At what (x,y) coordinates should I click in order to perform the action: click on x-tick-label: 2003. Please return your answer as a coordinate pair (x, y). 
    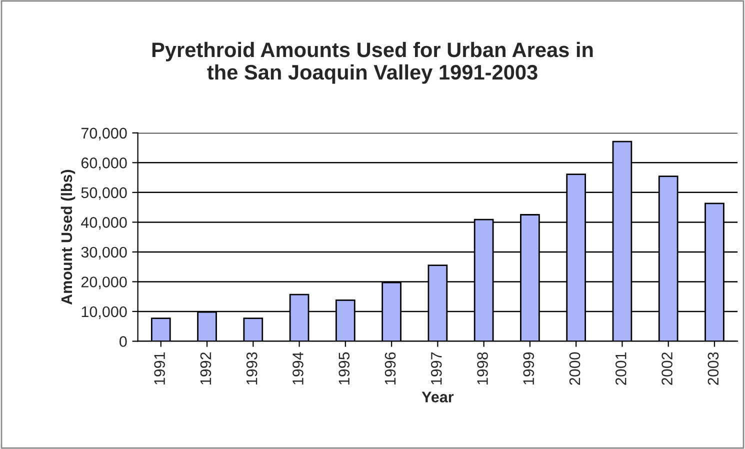
    Looking at the image, I should click on (713, 368).